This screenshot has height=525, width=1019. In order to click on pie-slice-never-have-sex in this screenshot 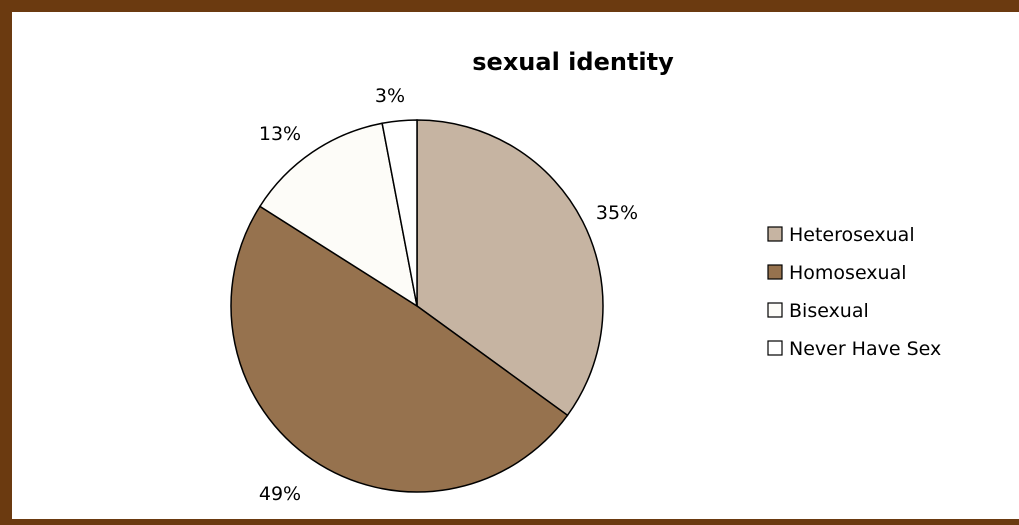, I will do `click(399, 213)`.